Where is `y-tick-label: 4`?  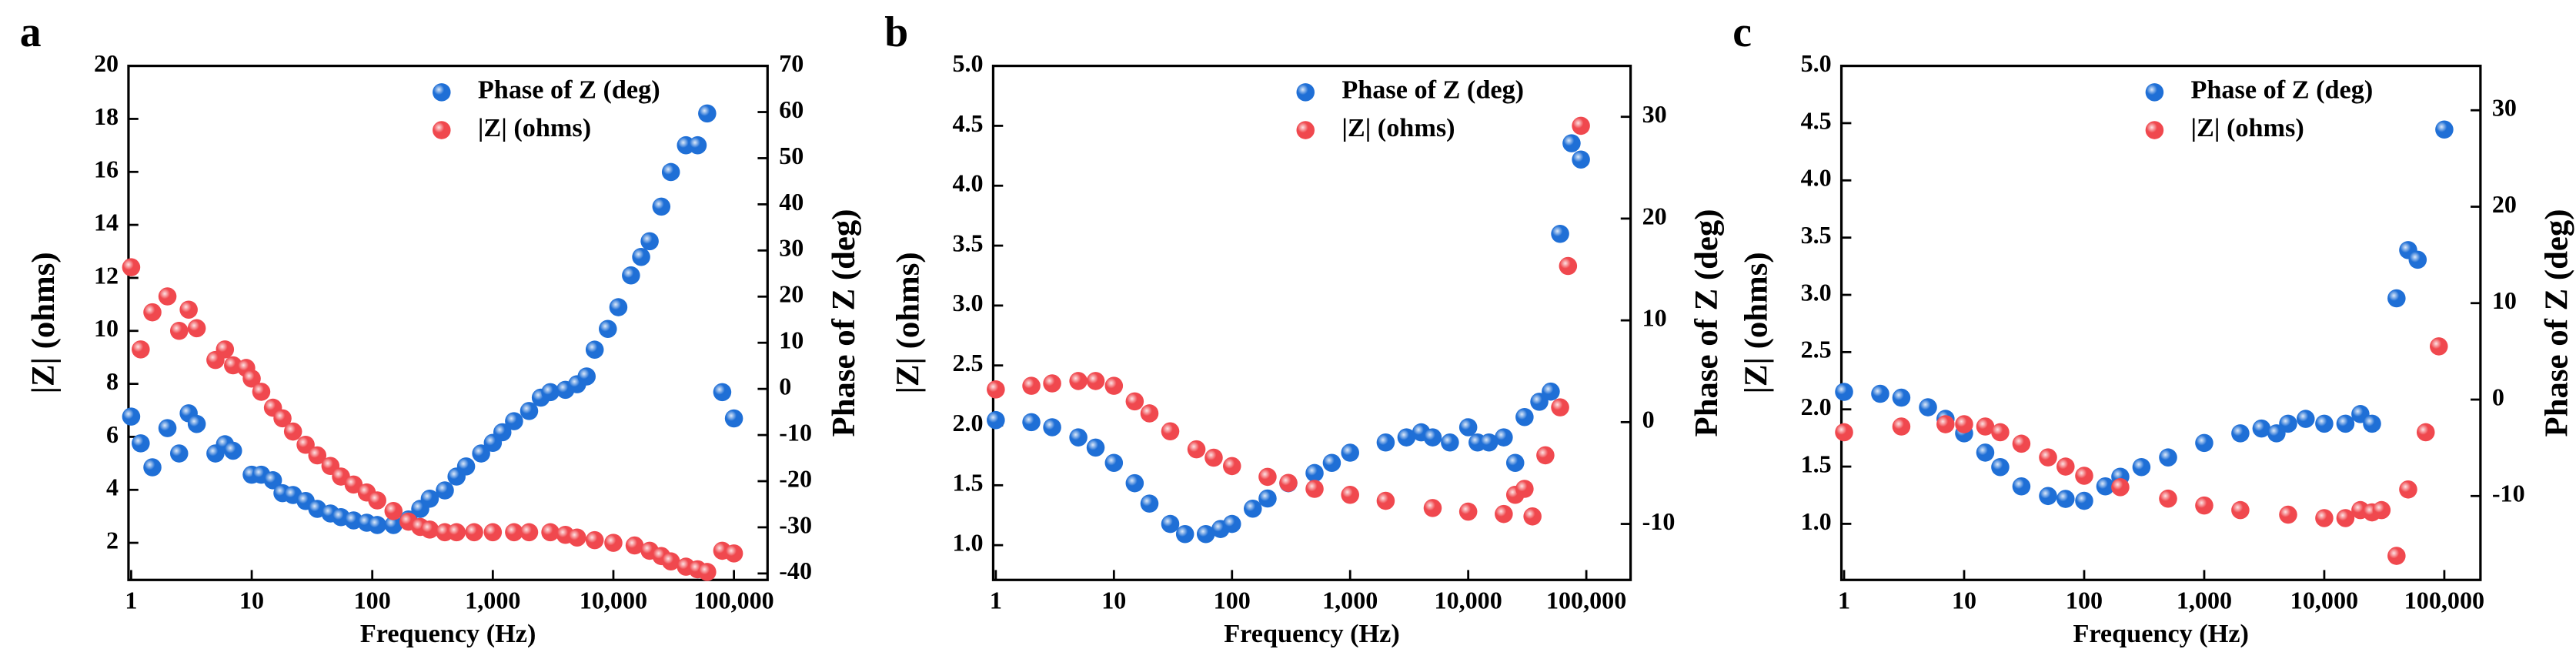 y-tick-label: 4 is located at coordinates (112, 487).